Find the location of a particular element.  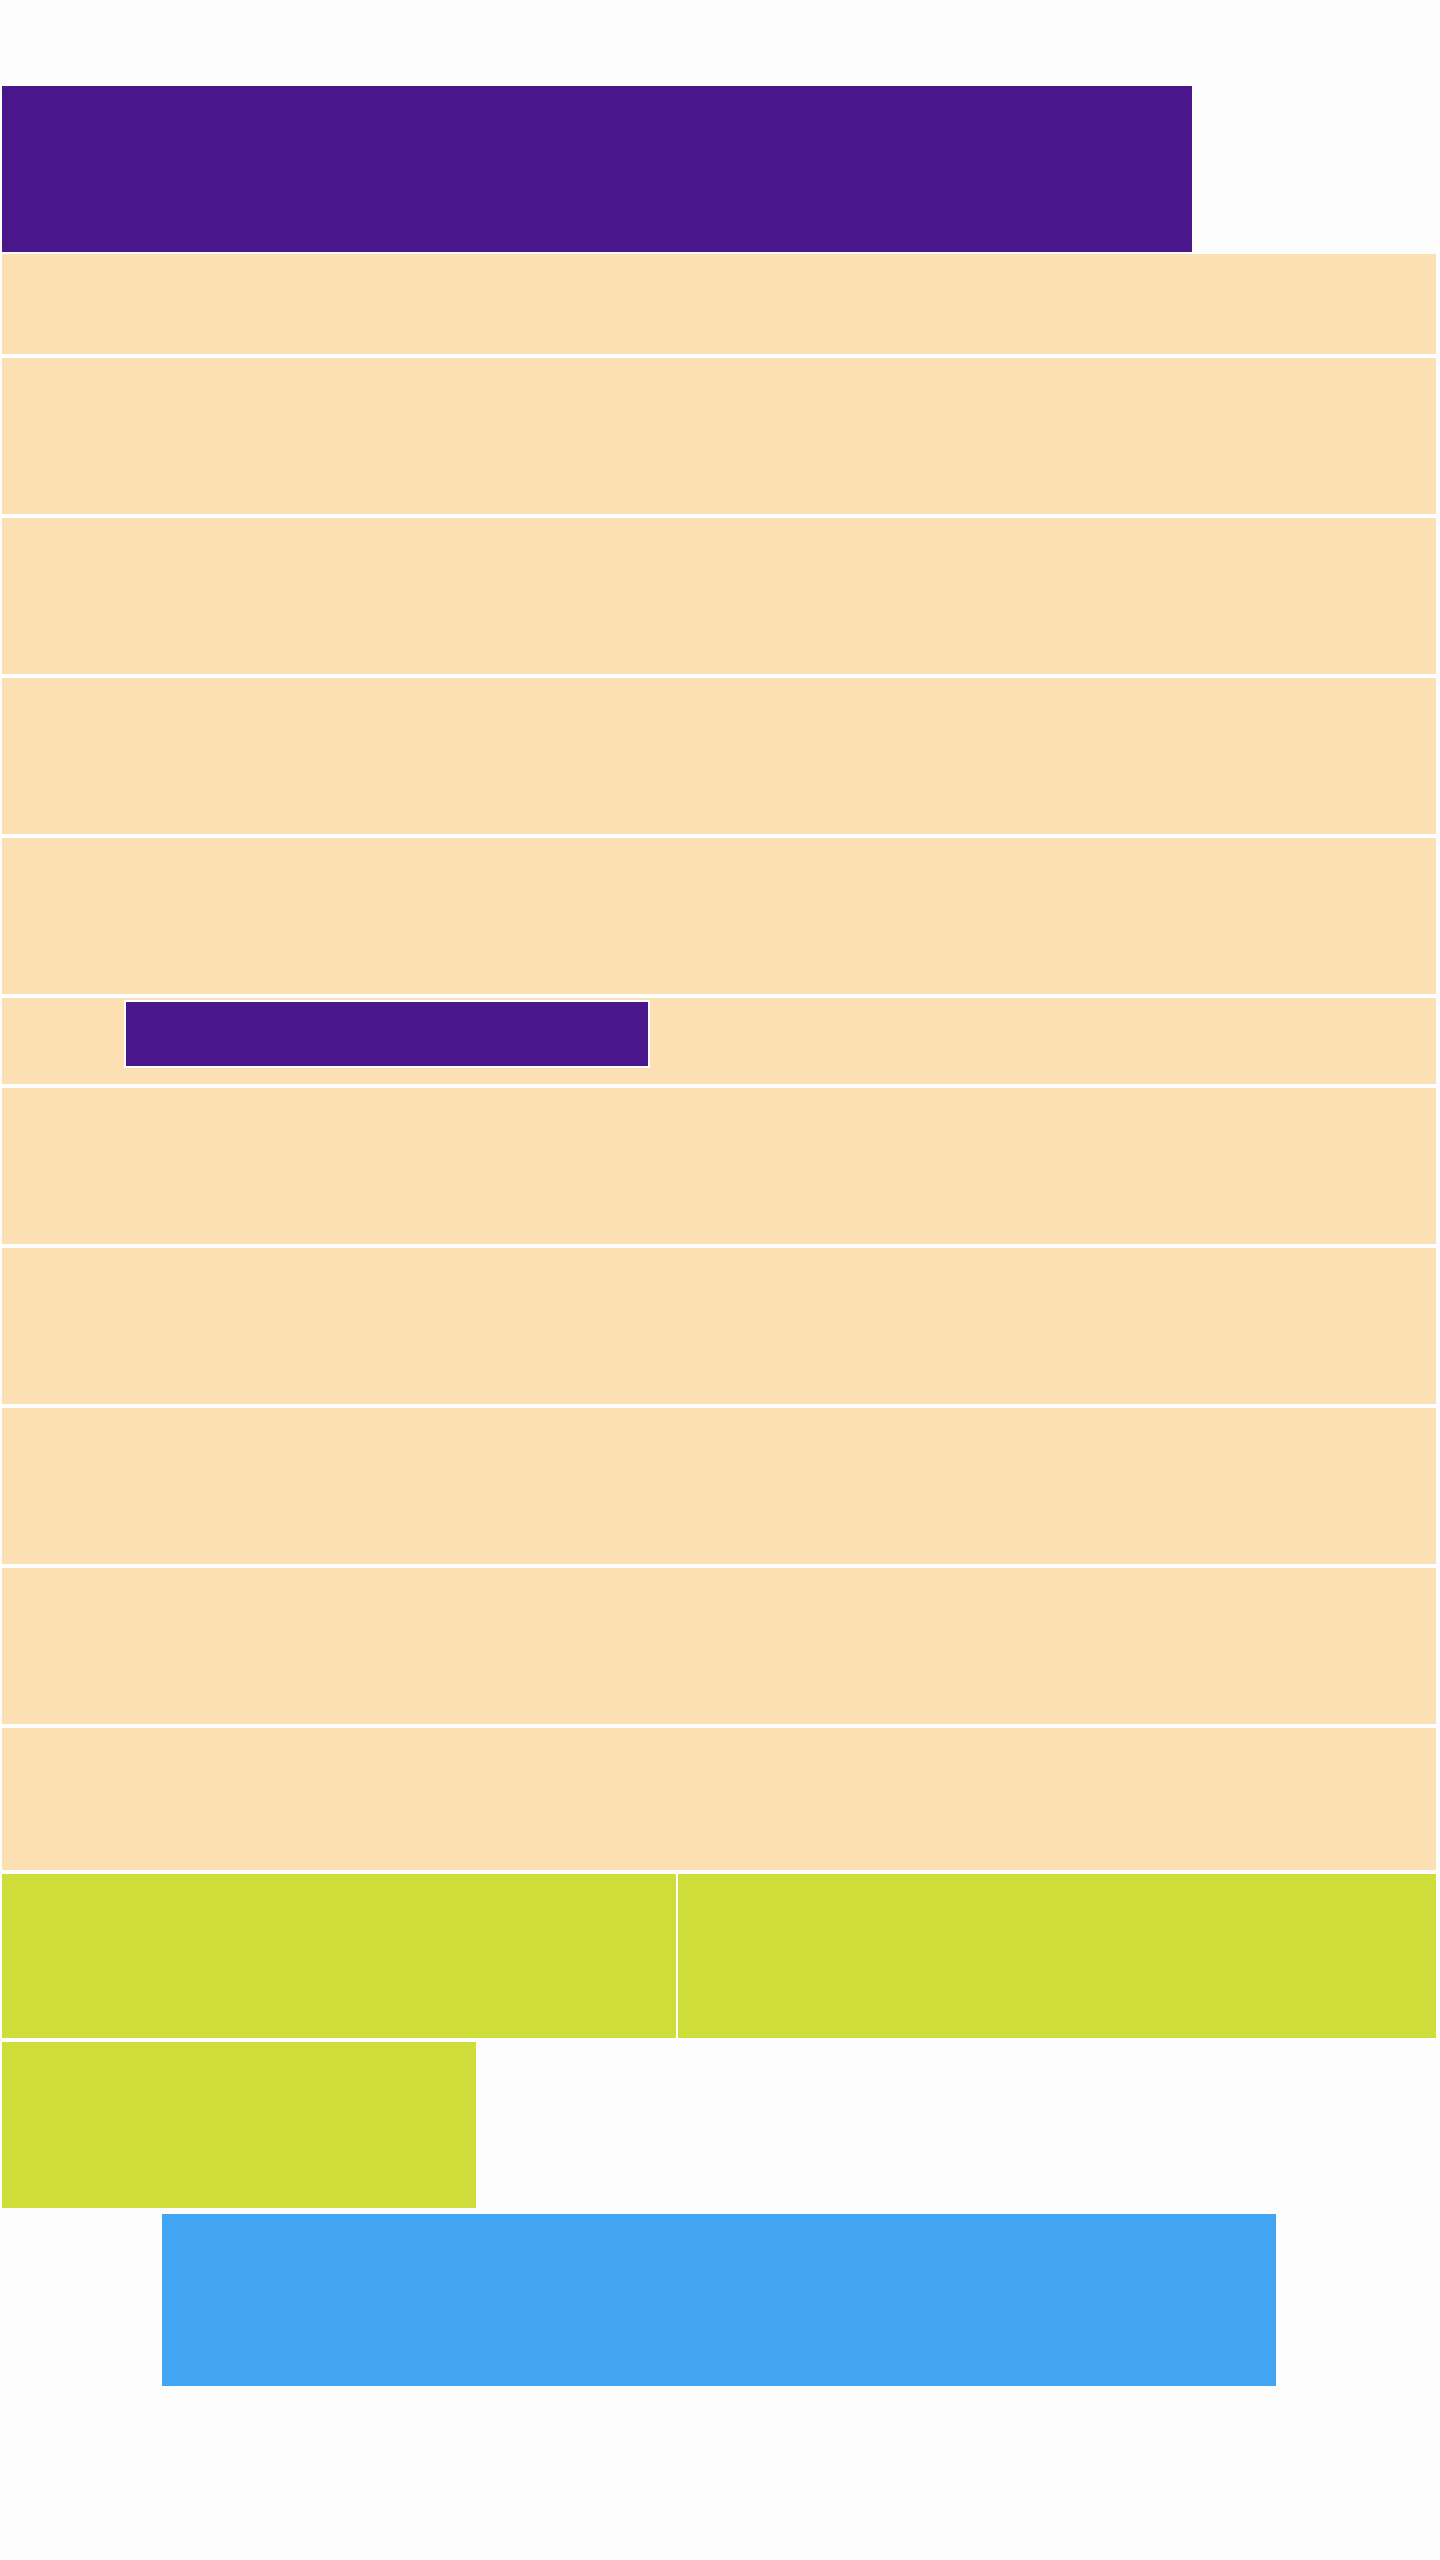

action-button is located at coordinates (719, 2300).